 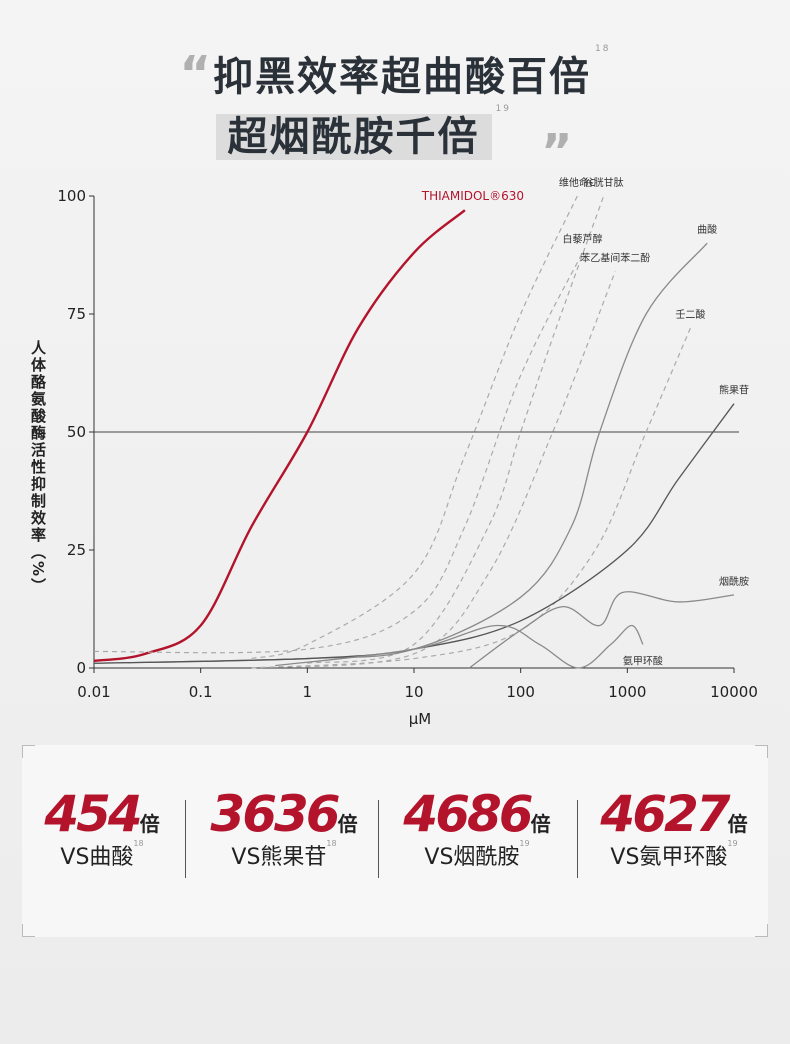 What do you see at coordinates (734, 581) in the screenshot?
I see `series-label: 烟酰胺` at bounding box center [734, 581].